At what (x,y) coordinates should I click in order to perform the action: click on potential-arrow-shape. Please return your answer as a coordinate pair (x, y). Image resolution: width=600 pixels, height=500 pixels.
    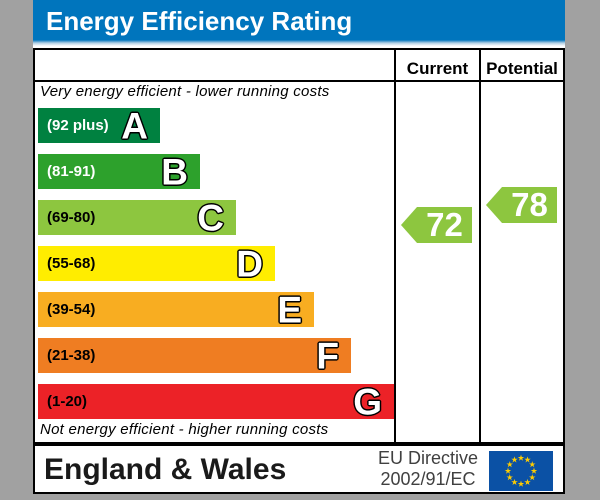
    Looking at the image, I should click on (521, 205).